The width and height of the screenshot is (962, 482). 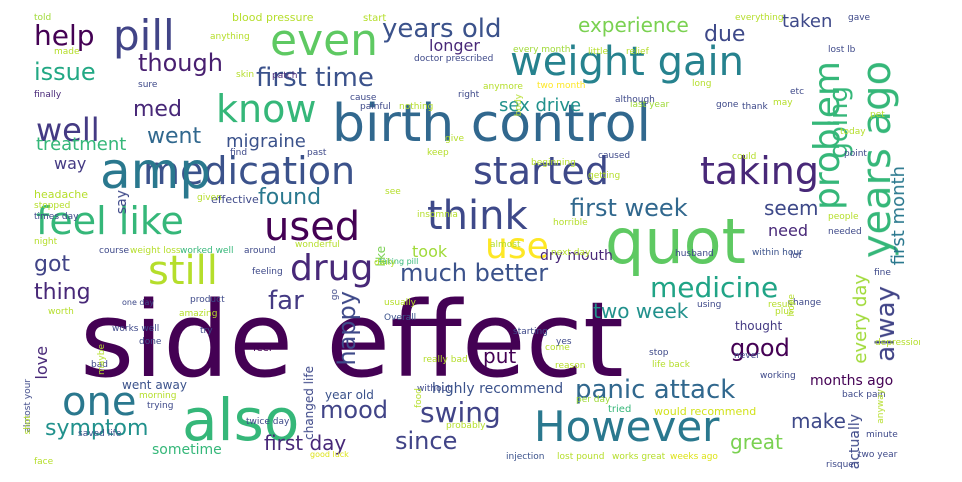 I want to click on word-go: go, so click(x=335, y=295).